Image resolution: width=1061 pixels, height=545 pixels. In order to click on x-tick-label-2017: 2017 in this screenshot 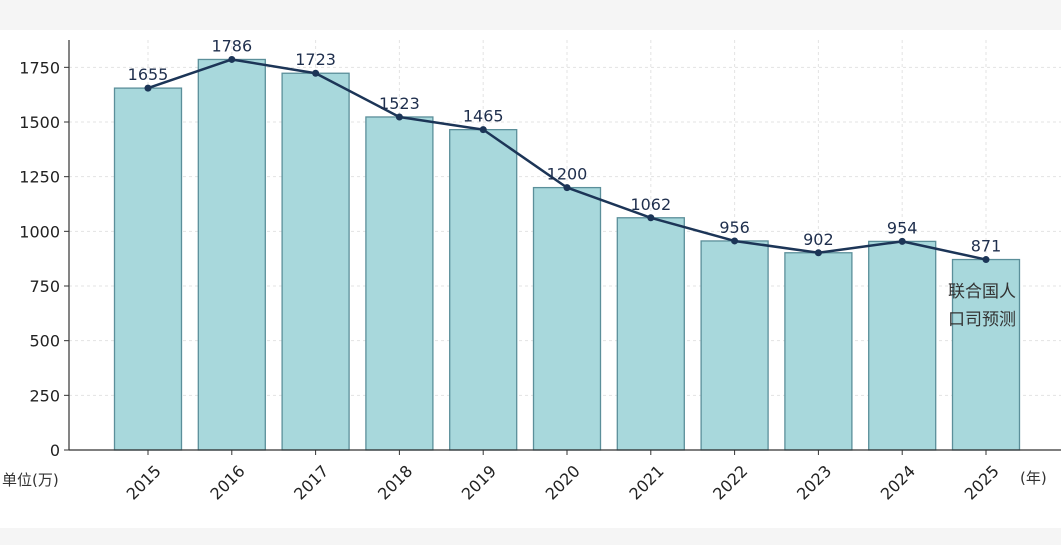, I will do `click(311, 482)`.